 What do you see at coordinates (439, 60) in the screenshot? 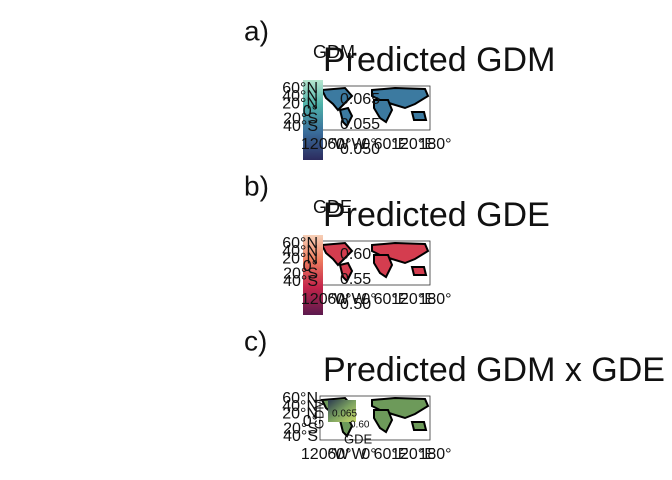
I see `panel-title: Predicted GDM` at bounding box center [439, 60].